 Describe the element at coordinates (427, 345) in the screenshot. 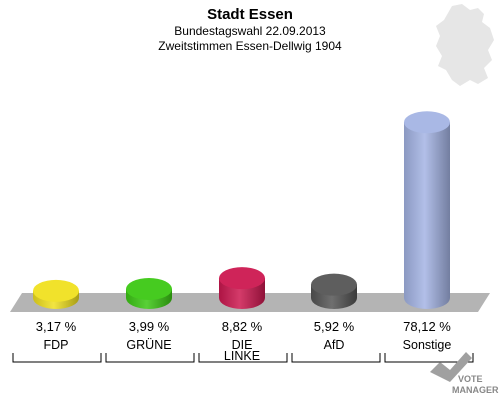

I see `category-label: Sonstige` at that location.